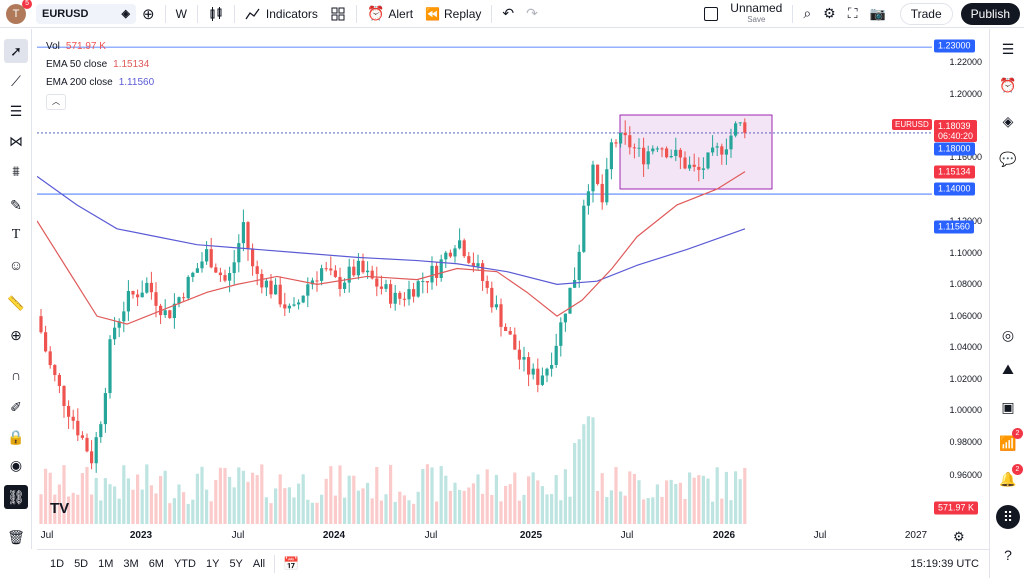 This screenshot has width=1024, height=578. Describe the element at coordinates (131, 564) in the screenshot. I see `range-3m: 3M` at that location.